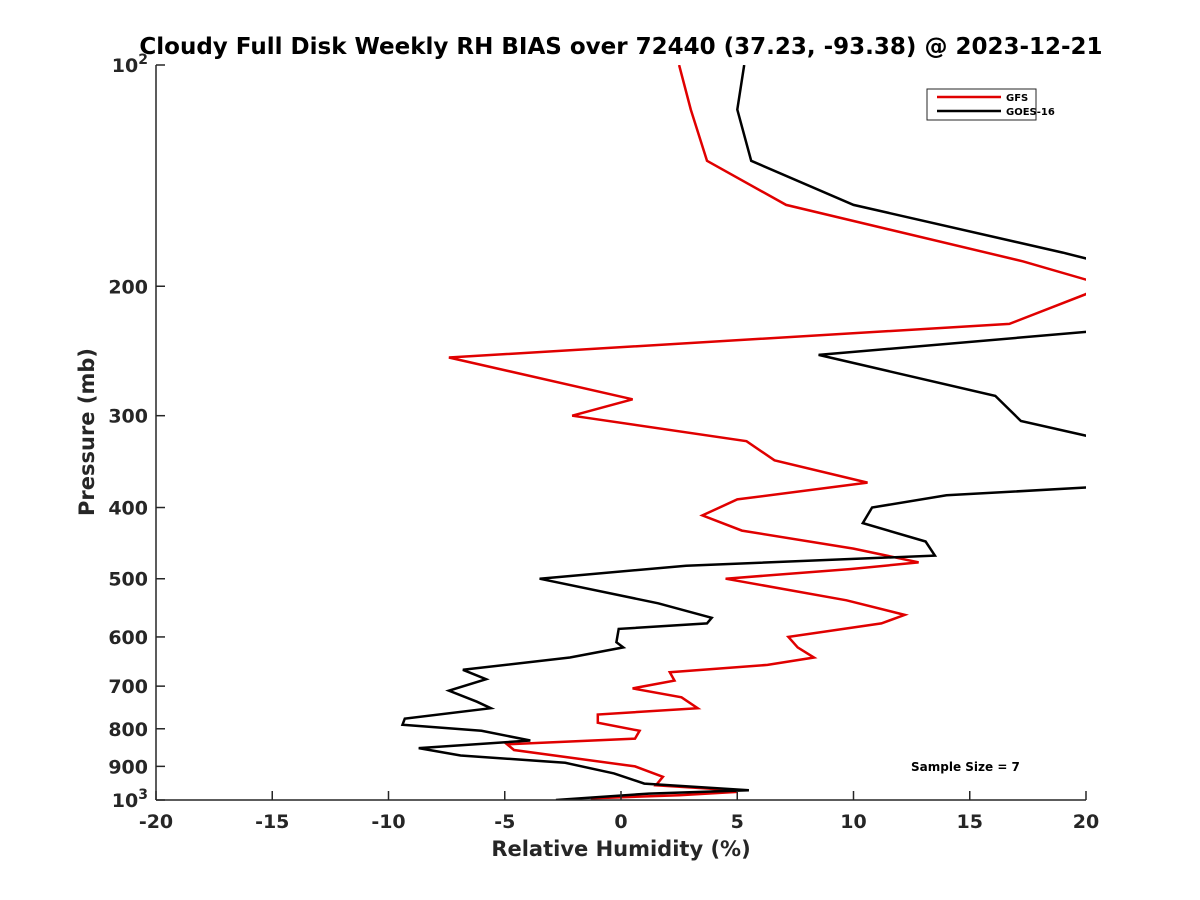  Describe the element at coordinates (128, 767) in the screenshot. I see `y-tick-label: 900` at that location.